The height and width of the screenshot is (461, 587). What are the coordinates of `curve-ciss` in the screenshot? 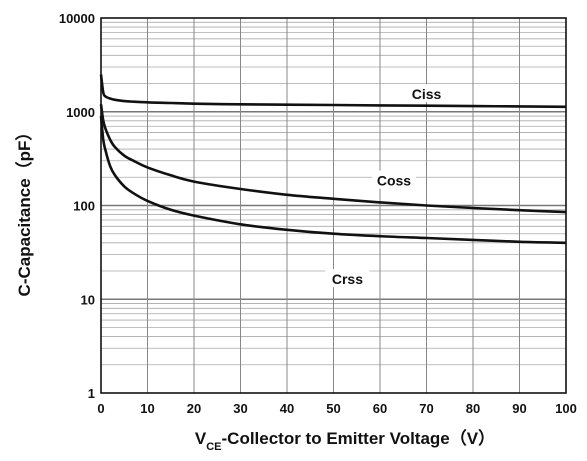 It's located at (333, 91).